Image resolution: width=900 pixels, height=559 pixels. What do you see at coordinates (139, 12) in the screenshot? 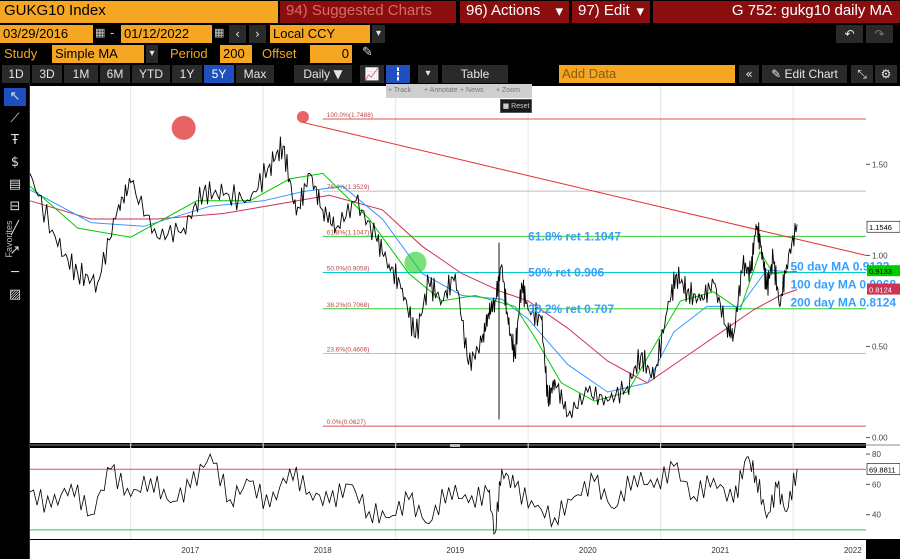
I see `ticker-field: GUKG10 Index` at bounding box center [139, 12].